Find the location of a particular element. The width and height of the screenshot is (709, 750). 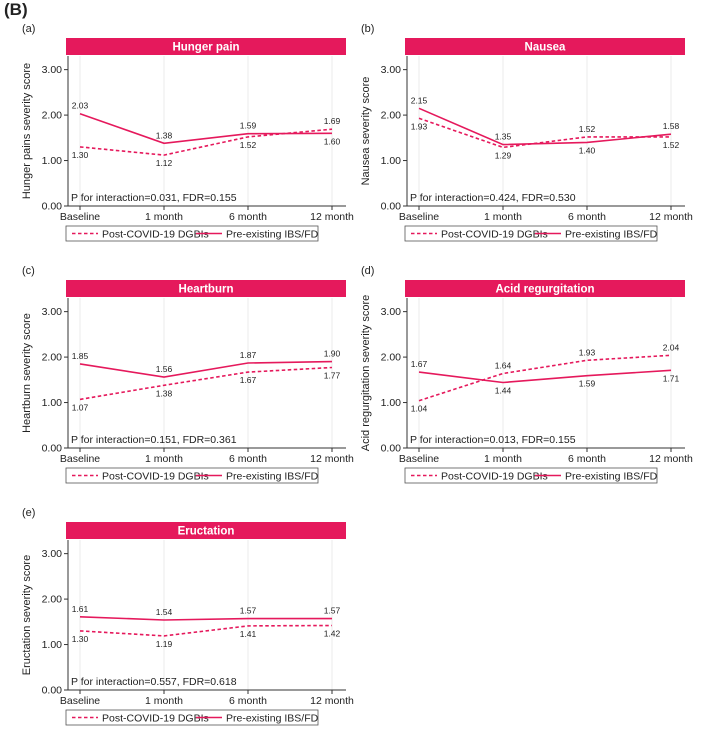

chart-title: Eructation is located at coordinates (206, 532).